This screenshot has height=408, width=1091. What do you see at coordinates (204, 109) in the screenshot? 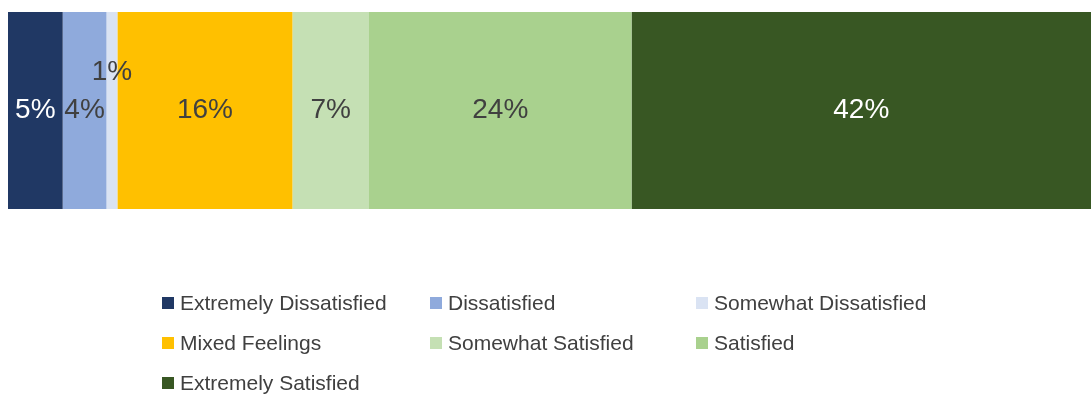
I see `data-label: 16%` at bounding box center [204, 109].